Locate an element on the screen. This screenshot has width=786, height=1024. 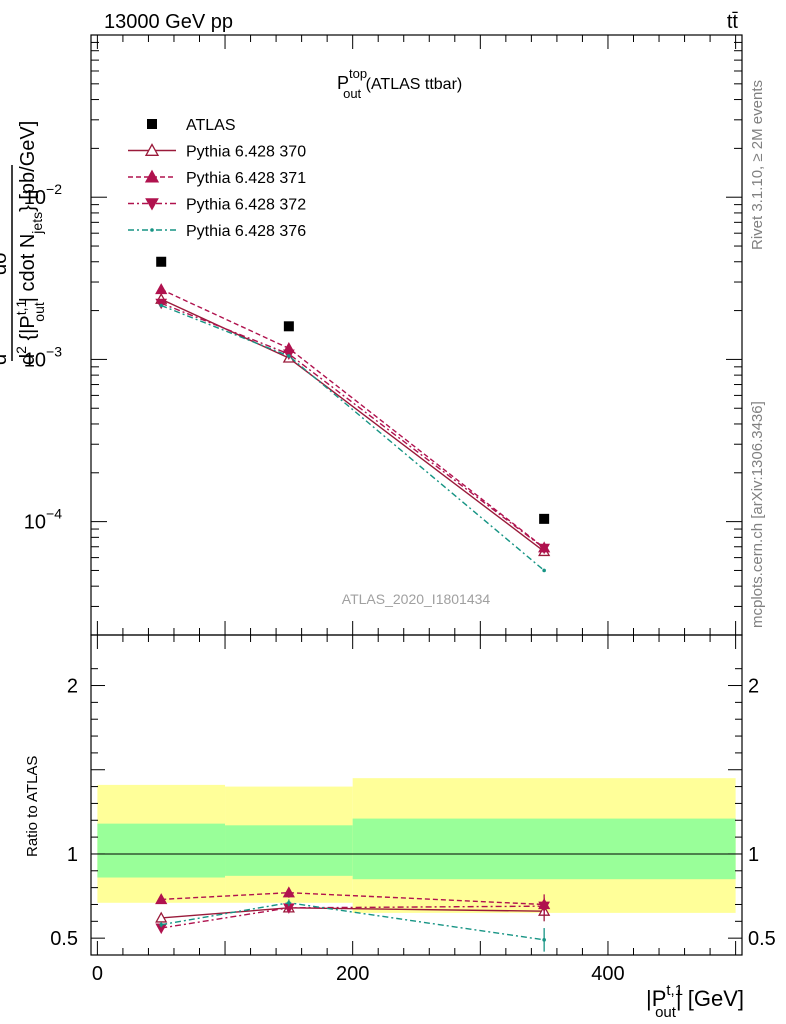
beam-label: 13000 GeV pp is located at coordinates (168, 22).